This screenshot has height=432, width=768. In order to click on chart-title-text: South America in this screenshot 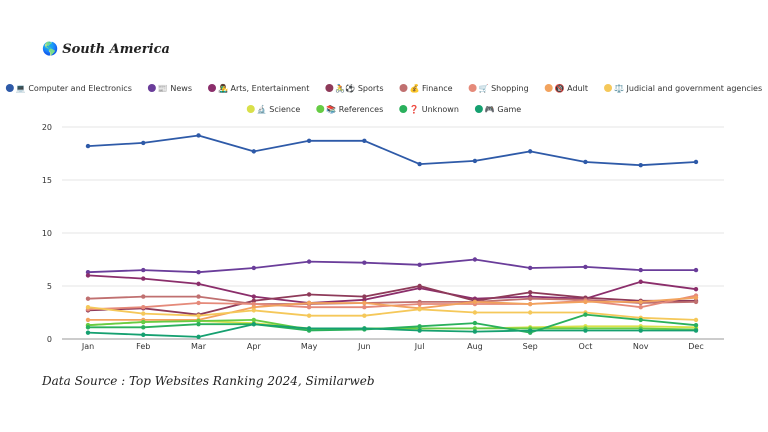, I will do `click(116, 49)`.